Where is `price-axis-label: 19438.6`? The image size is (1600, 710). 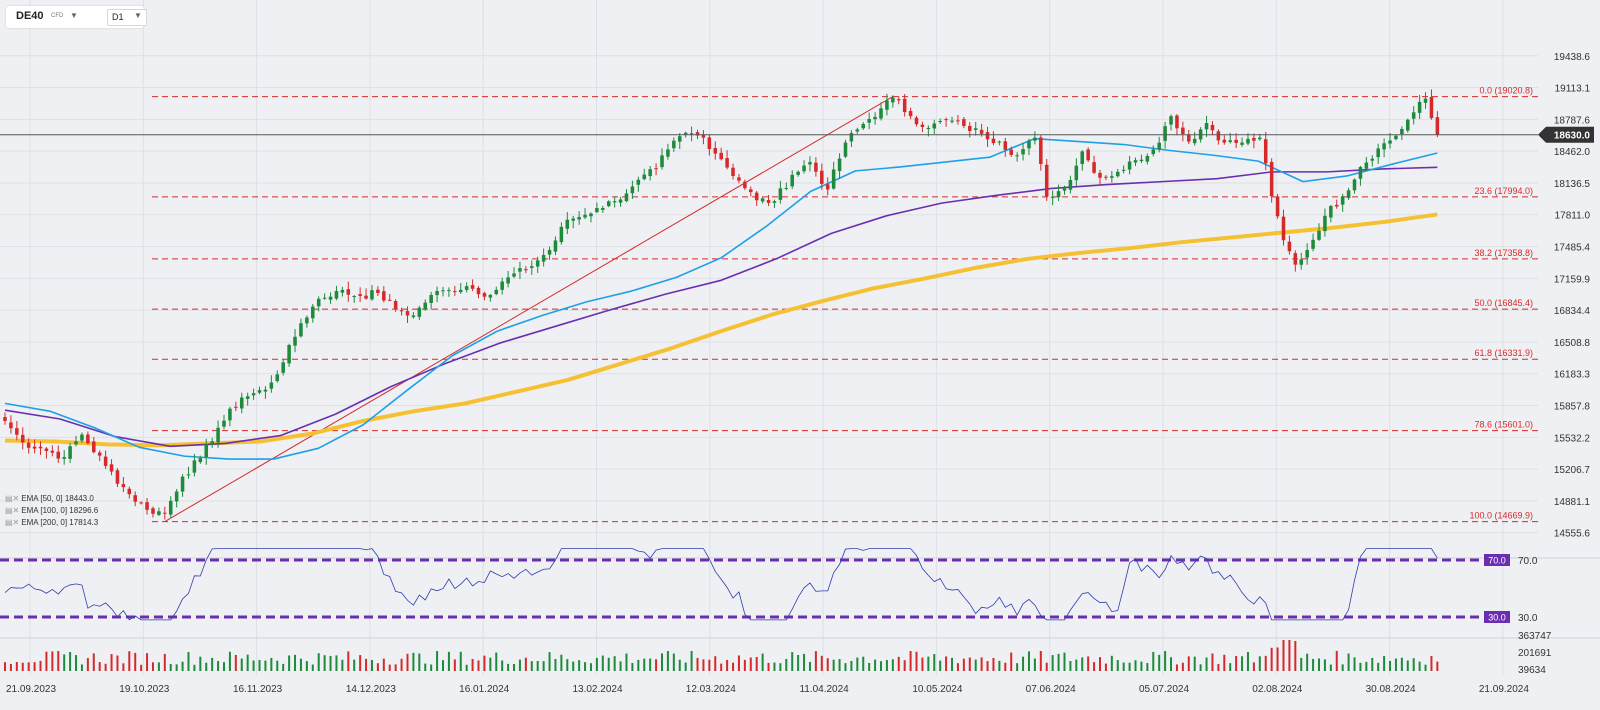 price-axis-label: 19438.6 is located at coordinates (1572, 57).